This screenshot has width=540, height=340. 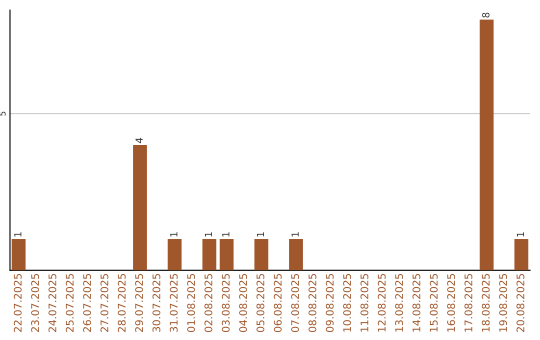 I want to click on x-tick-label: 22.07.2025, so click(x=18, y=303).